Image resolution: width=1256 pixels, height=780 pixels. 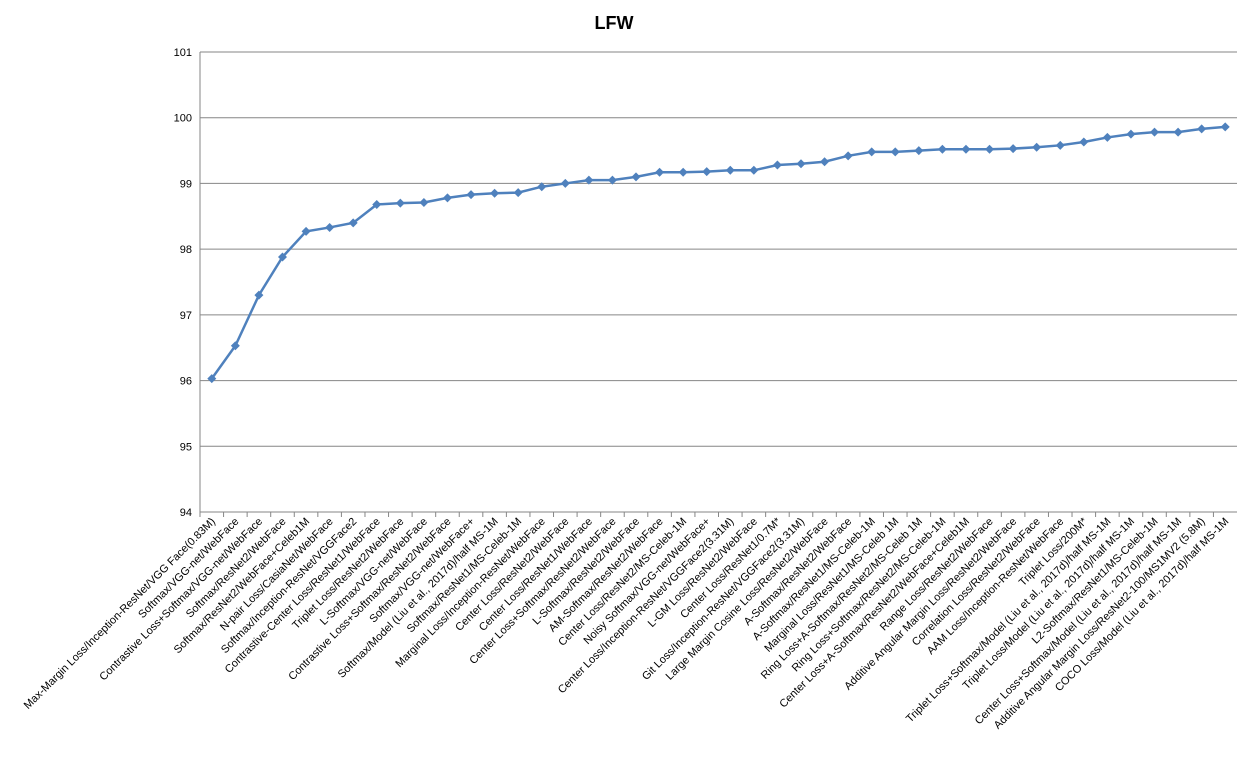 What do you see at coordinates (186, 382) in the screenshot?
I see `y-tick-label: 96` at bounding box center [186, 382].